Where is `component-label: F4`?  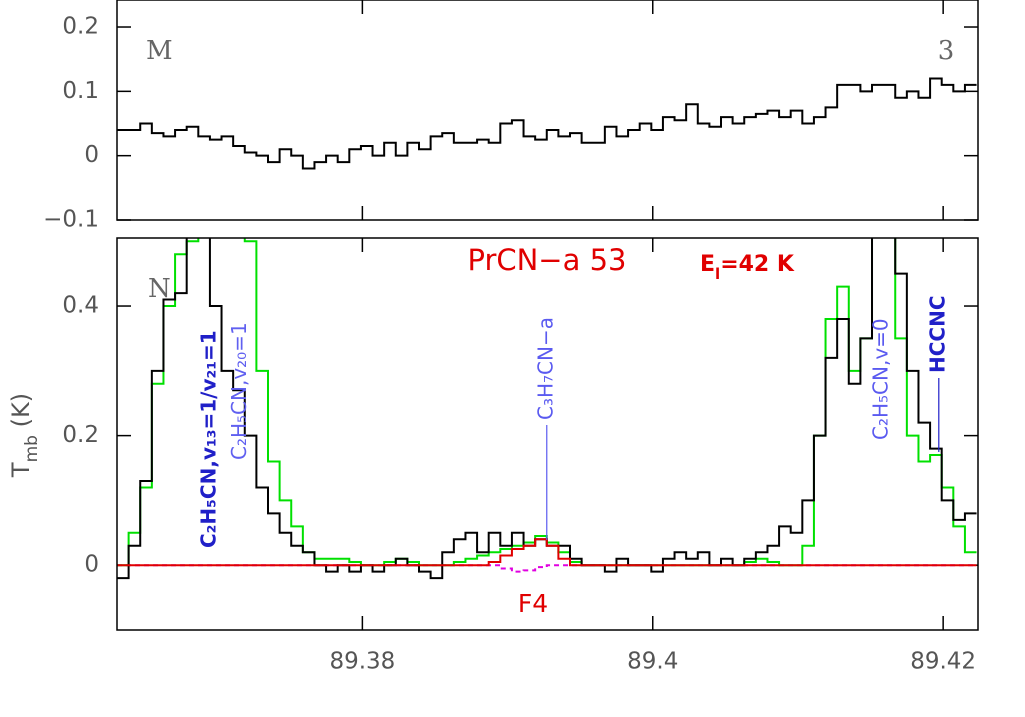
component-label: F4 is located at coordinates (533, 603).